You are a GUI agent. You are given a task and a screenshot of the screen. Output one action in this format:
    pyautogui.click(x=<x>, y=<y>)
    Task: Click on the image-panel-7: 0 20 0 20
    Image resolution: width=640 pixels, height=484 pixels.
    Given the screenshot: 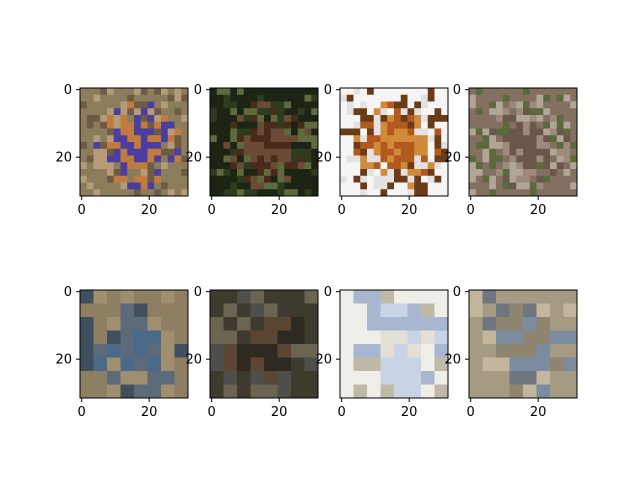 What is the action you would take?
    pyautogui.click(x=382, y=352)
    